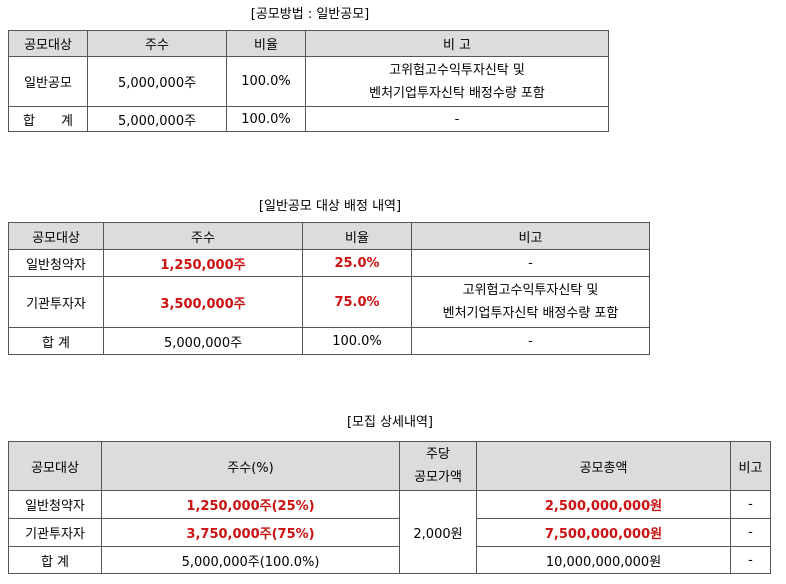 This screenshot has height=584, width=786. I want to click on cell-price: 2,000원, so click(438, 532).